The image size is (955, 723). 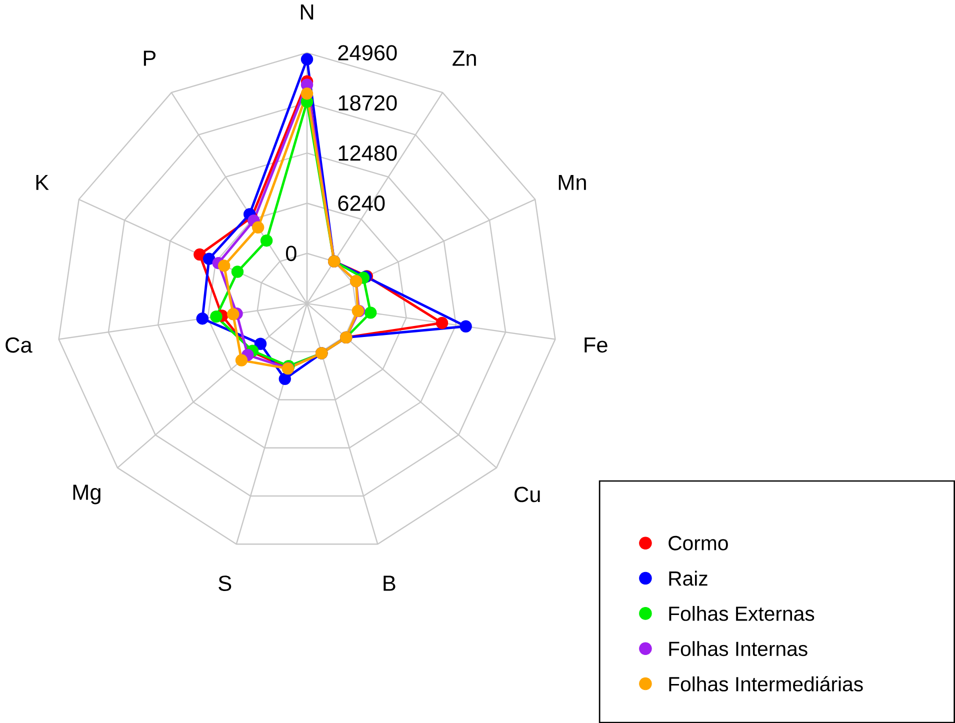 What do you see at coordinates (150, 58) in the screenshot?
I see `spoke-label: P` at bounding box center [150, 58].